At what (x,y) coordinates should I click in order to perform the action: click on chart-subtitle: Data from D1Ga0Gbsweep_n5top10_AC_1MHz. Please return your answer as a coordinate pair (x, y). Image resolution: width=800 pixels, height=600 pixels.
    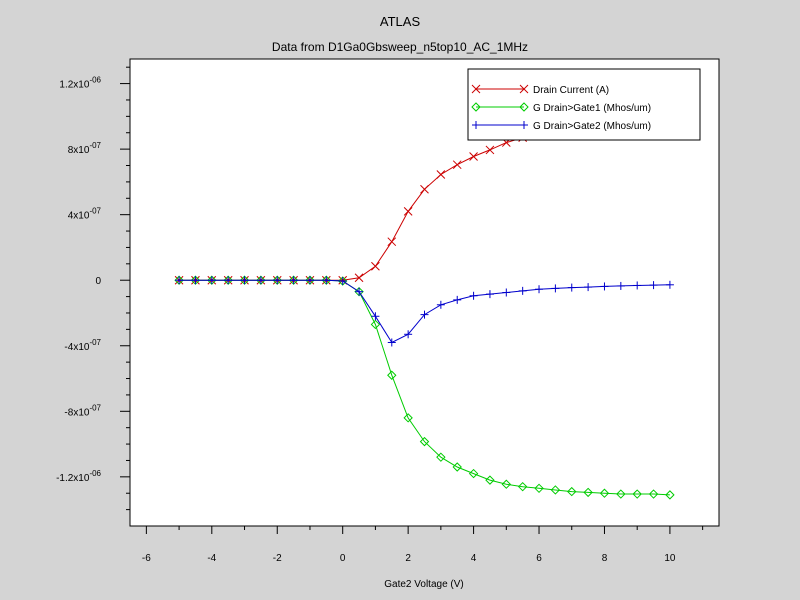
    Looking at the image, I should click on (400, 47).